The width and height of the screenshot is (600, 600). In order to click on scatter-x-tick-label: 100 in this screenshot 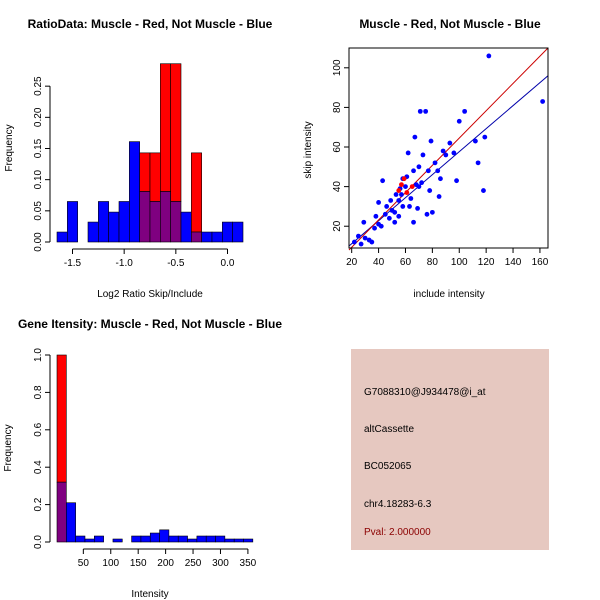, I will do `click(459, 262)`.